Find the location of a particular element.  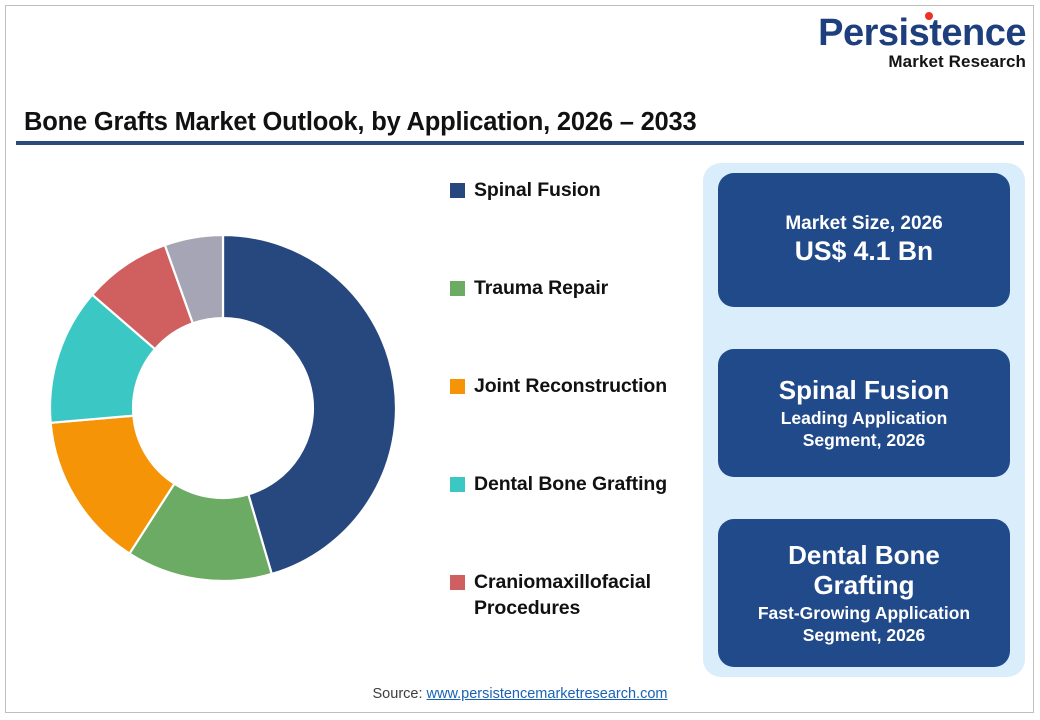

logo-name: Persistence is located at coordinates (922, 33).